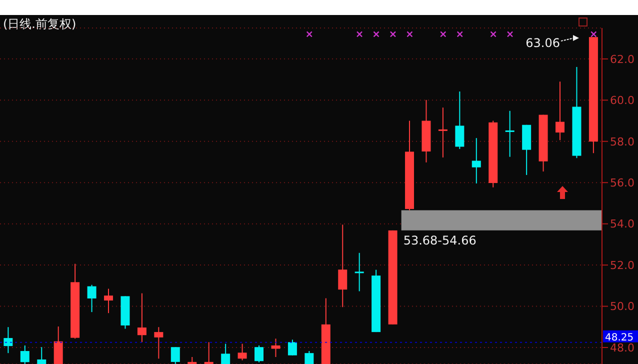 Image resolution: width=638 pixels, height=364 pixels. What do you see at coordinates (622, 307) in the screenshot?
I see `y-tick-label: 50.0` at bounding box center [622, 307].